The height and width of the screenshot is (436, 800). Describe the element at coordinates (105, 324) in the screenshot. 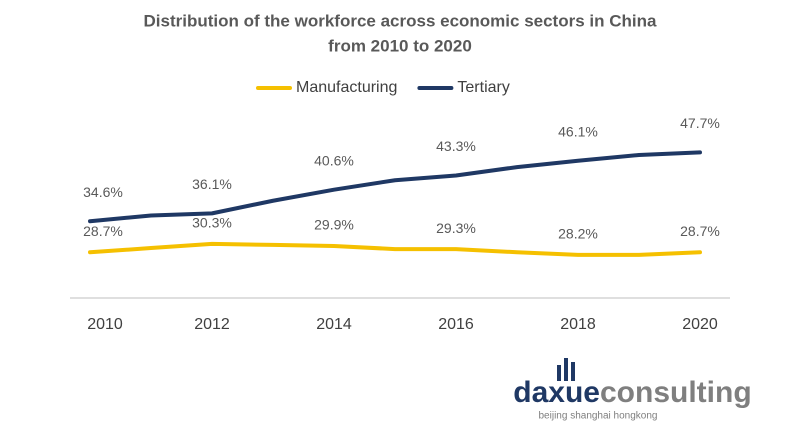

I see `x-tick-label: 2010` at that location.